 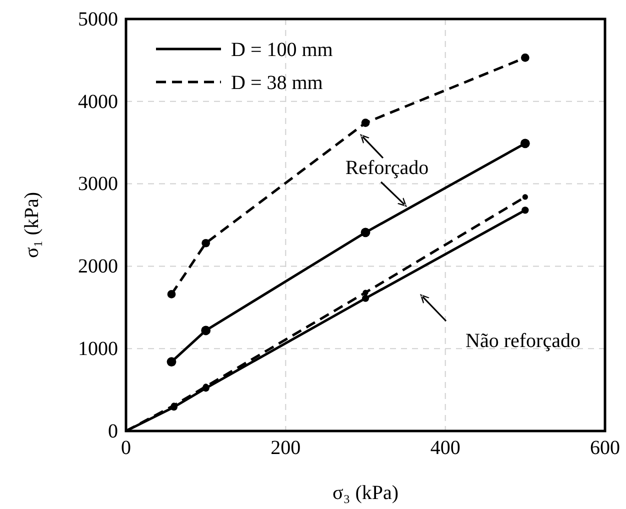 What do you see at coordinates (98, 349) in the screenshot?
I see `y-tick-label: 1000` at bounding box center [98, 349].